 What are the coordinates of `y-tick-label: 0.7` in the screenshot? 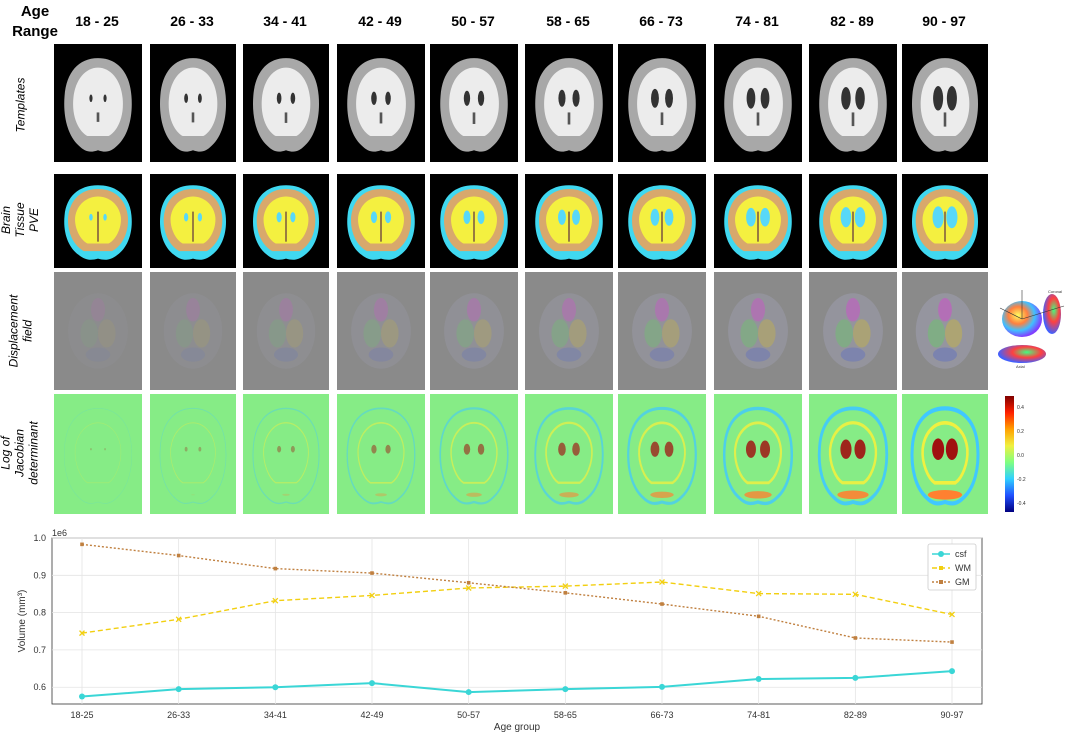 It's located at (39, 650).